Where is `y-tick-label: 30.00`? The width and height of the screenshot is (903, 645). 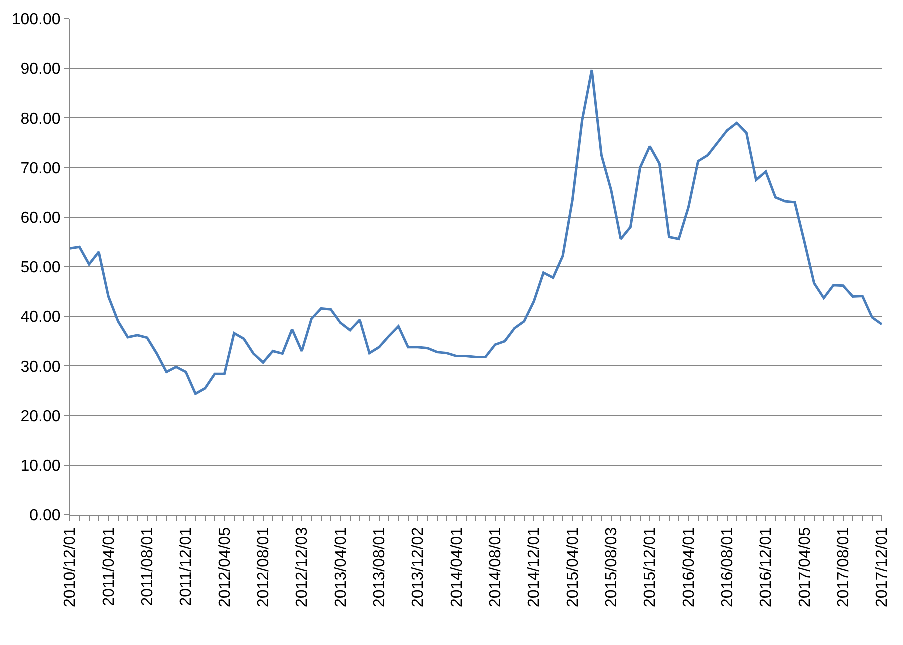
y-tick-label: 30.00 is located at coordinates (40, 367).